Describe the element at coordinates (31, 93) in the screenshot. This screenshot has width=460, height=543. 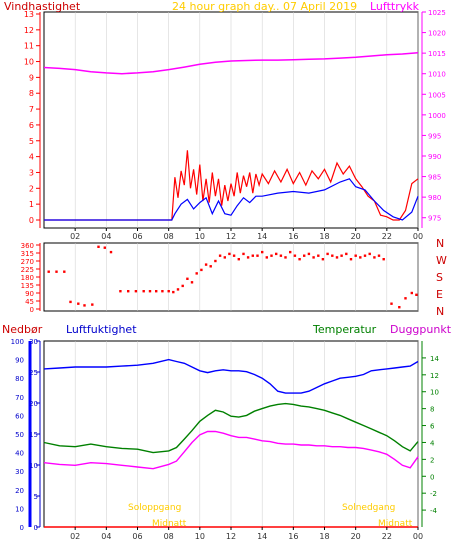
I see `wind-tick-label: 8` at that location.